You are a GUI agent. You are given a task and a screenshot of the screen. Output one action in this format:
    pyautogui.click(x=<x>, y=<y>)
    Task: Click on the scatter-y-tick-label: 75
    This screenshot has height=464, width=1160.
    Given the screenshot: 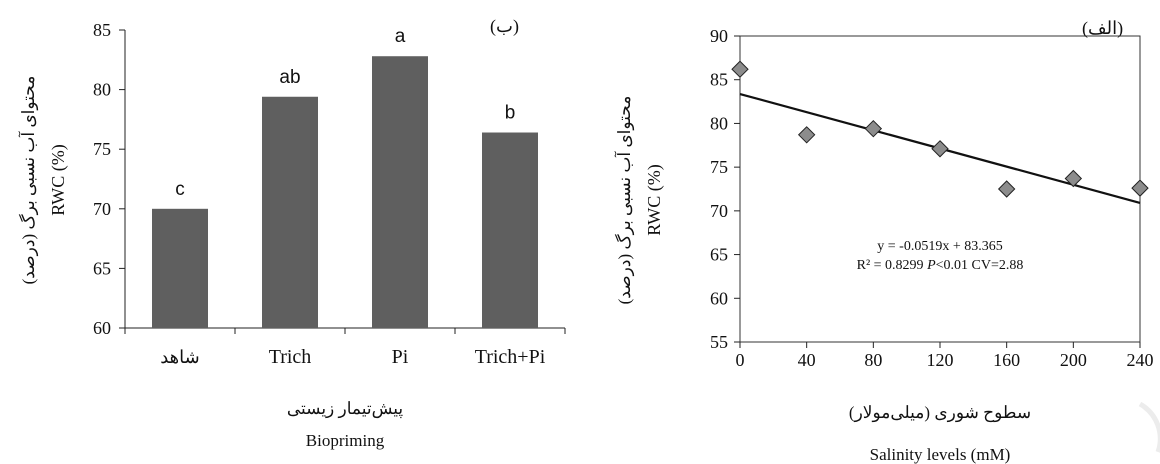 What is the action you would take?
    pyautogui.click(x=719, y=167)
    